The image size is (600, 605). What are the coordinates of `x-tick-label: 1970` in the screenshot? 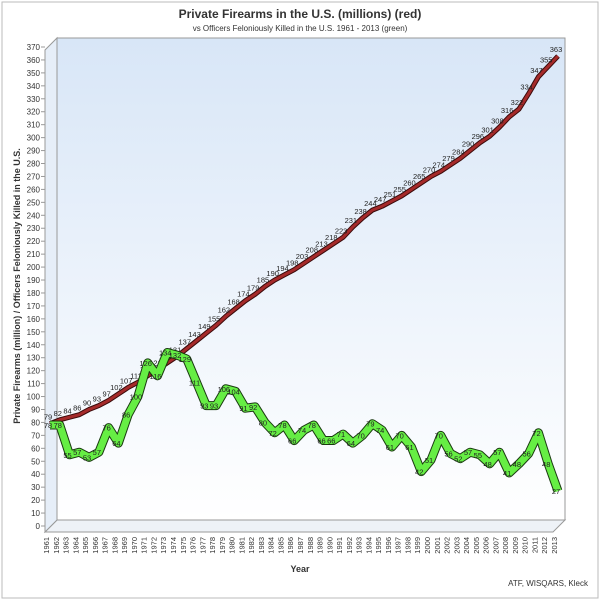 It's located at (134, 545).